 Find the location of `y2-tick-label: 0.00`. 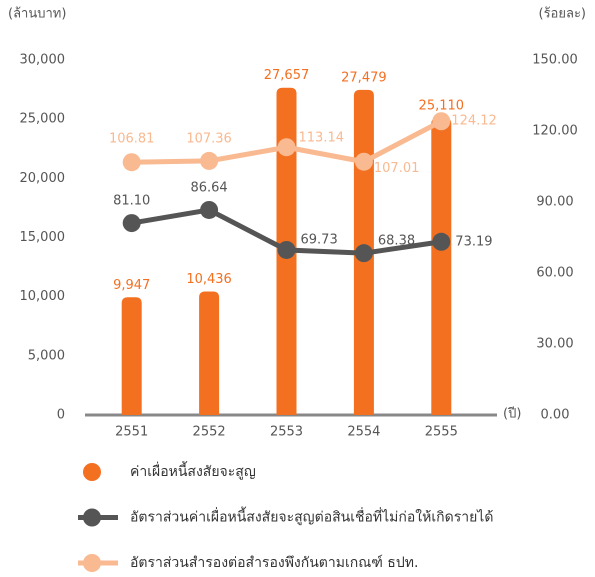

y2-tick-label: 0.00 is located at coordinates (555, 415).